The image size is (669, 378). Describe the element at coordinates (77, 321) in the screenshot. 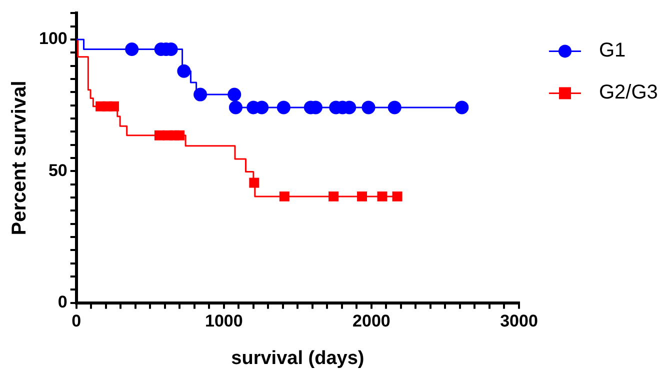

I see `x-tick-label: 0` at that location.